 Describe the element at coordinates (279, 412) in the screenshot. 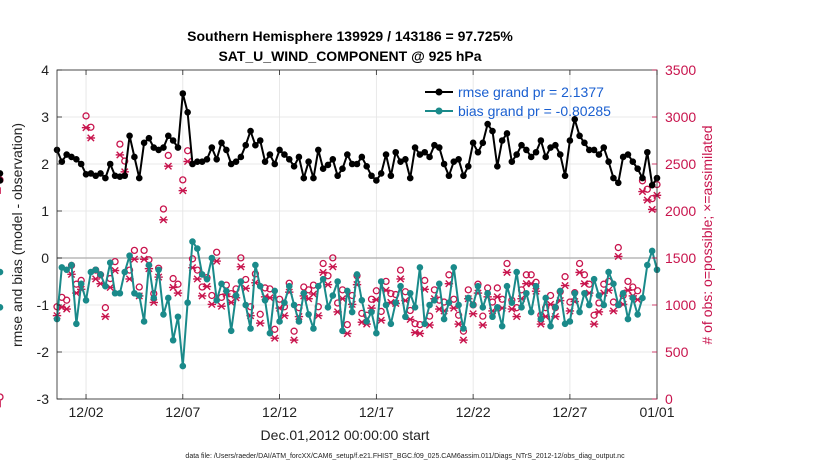

I see `x-tick-label: 12/12` at that location.